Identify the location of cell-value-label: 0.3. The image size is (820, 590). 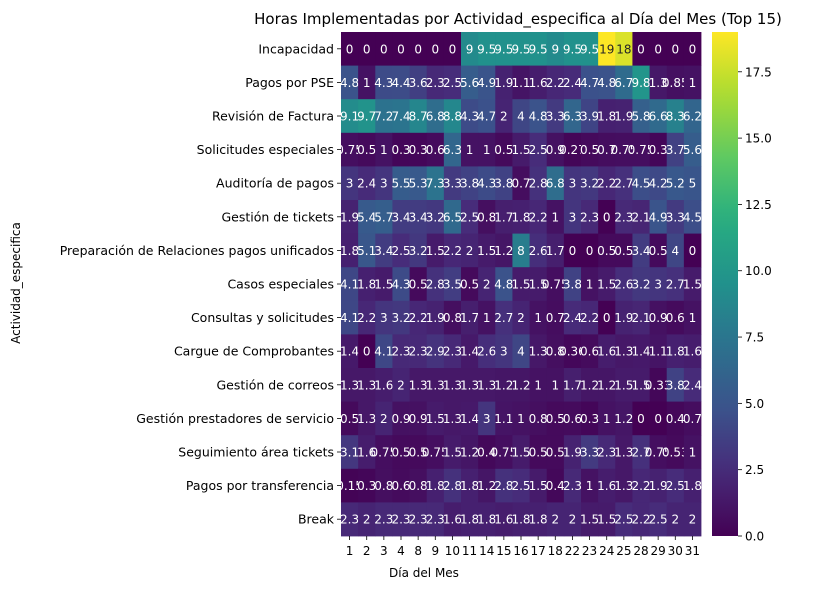
(418, 150).